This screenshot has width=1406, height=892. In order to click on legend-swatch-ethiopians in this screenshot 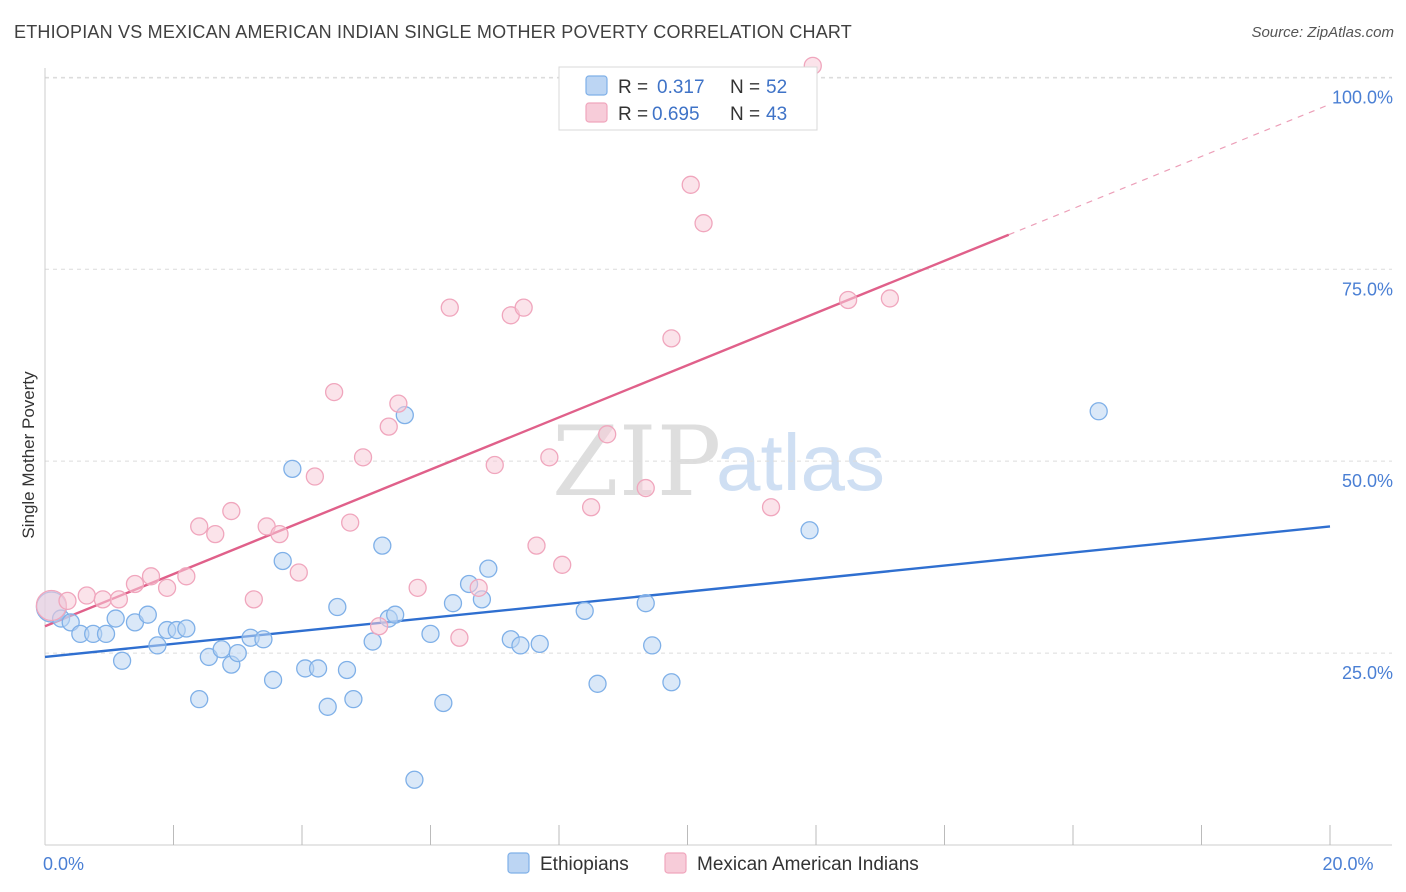, I will do `click(596, 85)`.